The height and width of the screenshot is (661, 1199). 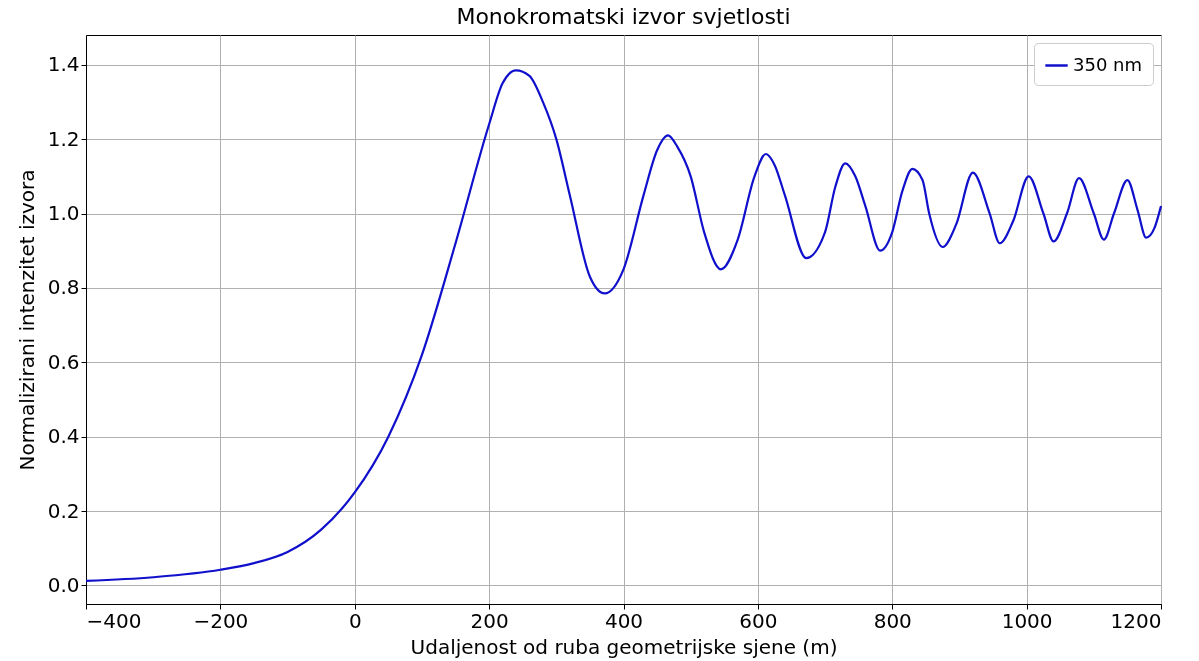 What do you see at coordinates (624, 620) in the screenshot?
I see `x-tick-label: 400` at bounding box center [624, 620].